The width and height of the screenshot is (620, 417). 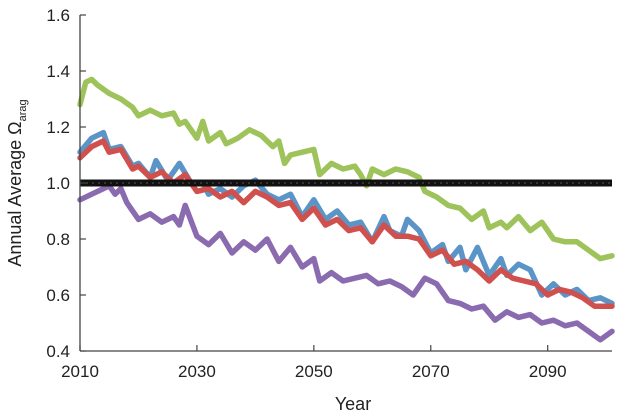 I want to click on y-tick-label: 0.8, so click(x=58, y=239).